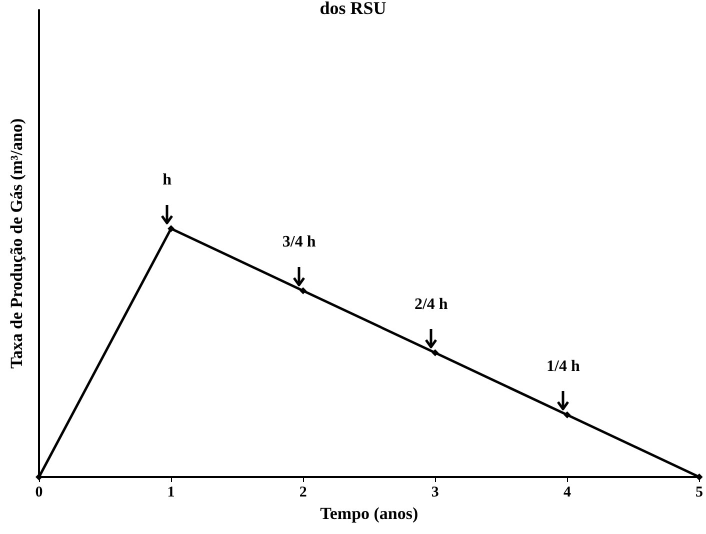 This screenshot has height=534, width=706. What do you see at coordinates (431, 304) in the screenshot?
I see `annotation: 2/4 h` at bounding box center [431, 304].